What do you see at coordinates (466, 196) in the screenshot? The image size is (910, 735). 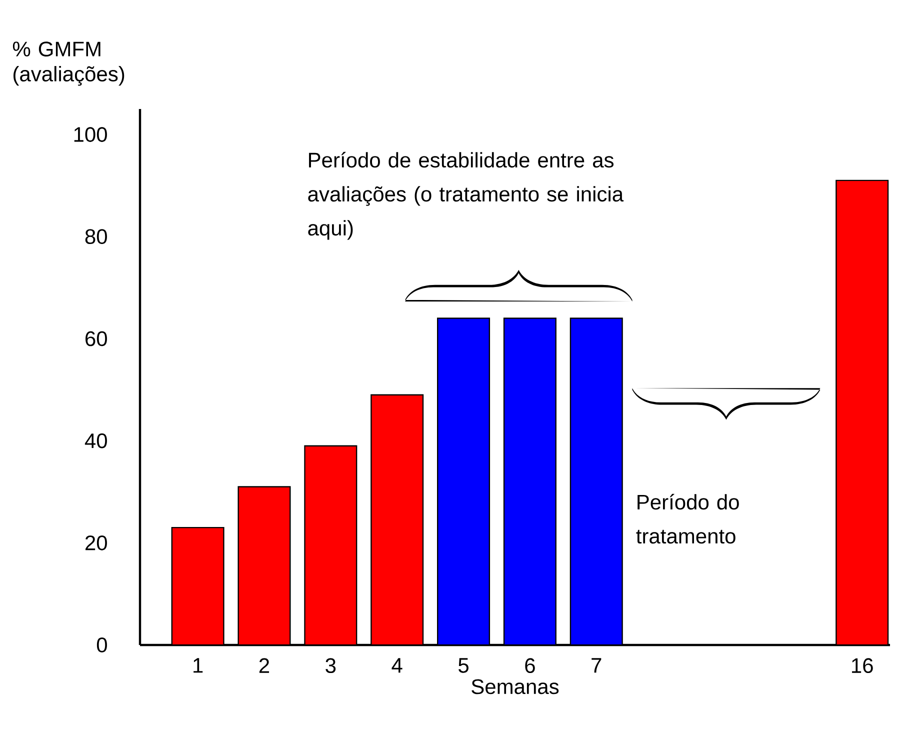 I see `annotation: Período de estabilidade entre as avaliações (o tratamento se inicia aqui)` at bounding box center [466, 196].